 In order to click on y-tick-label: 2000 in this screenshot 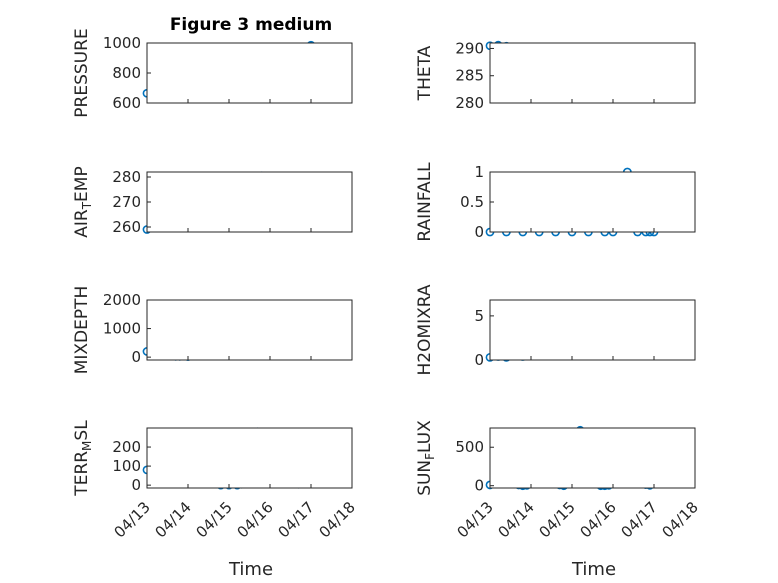, I will do `click(122, 300)`.